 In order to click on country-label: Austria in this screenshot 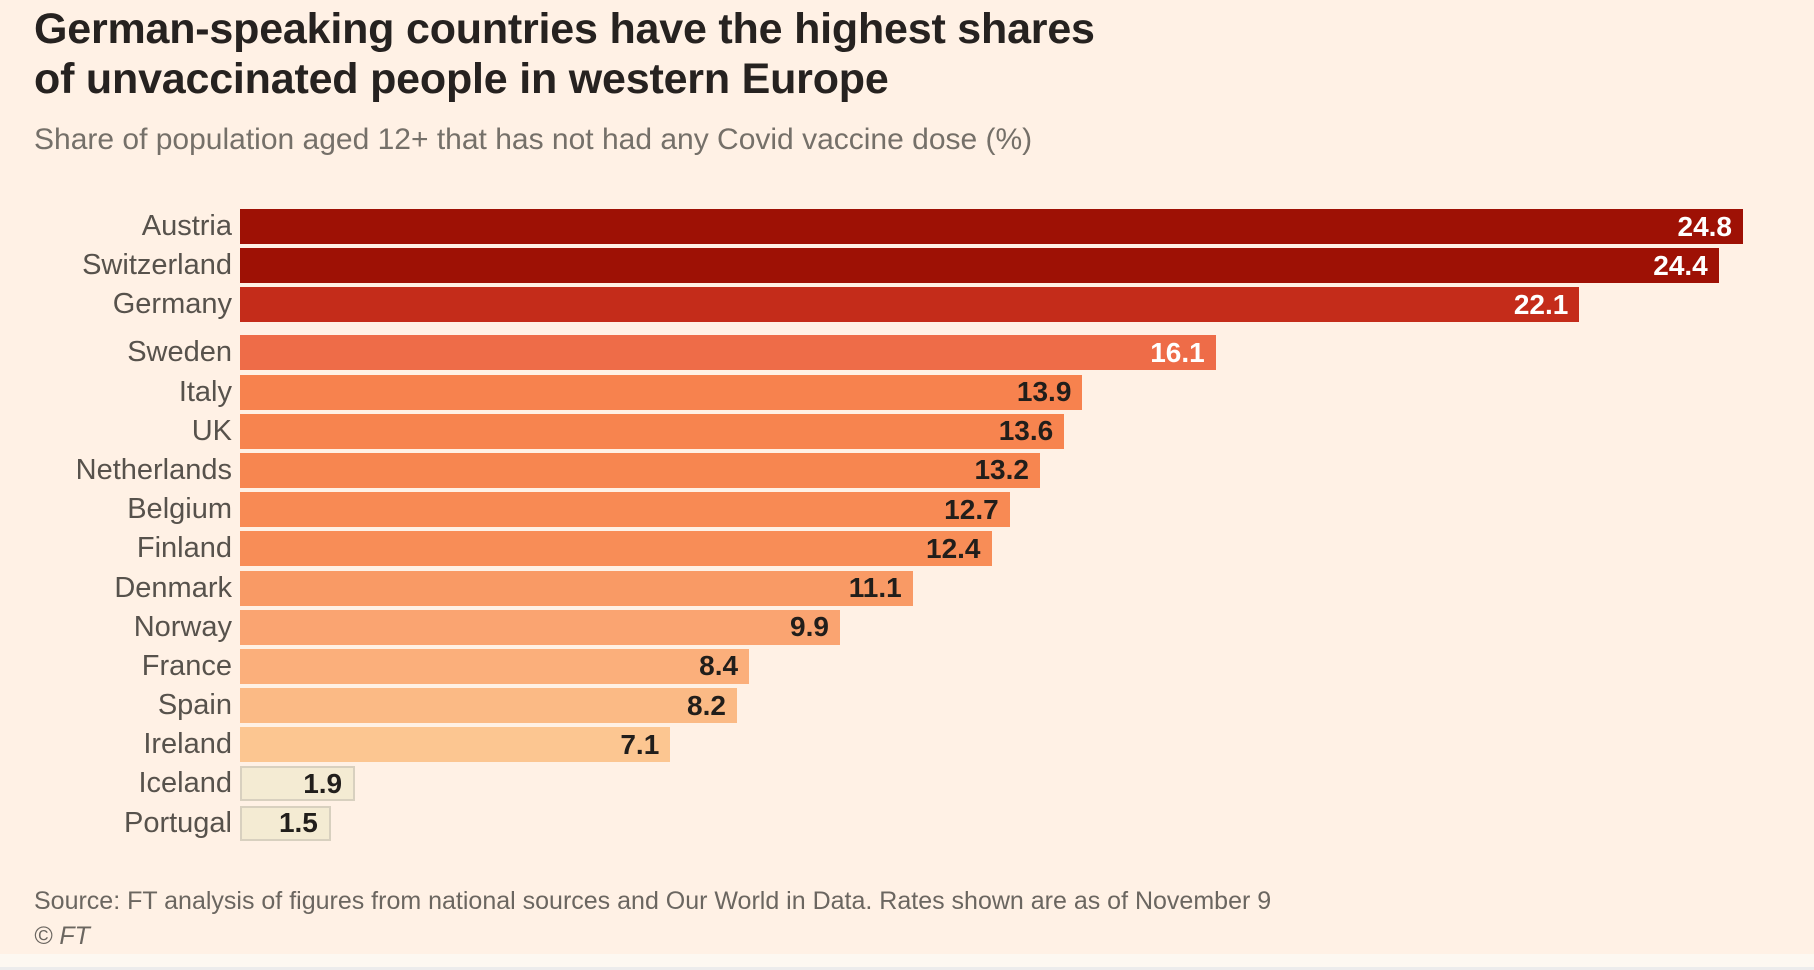, I will do `click(186, 226)`.